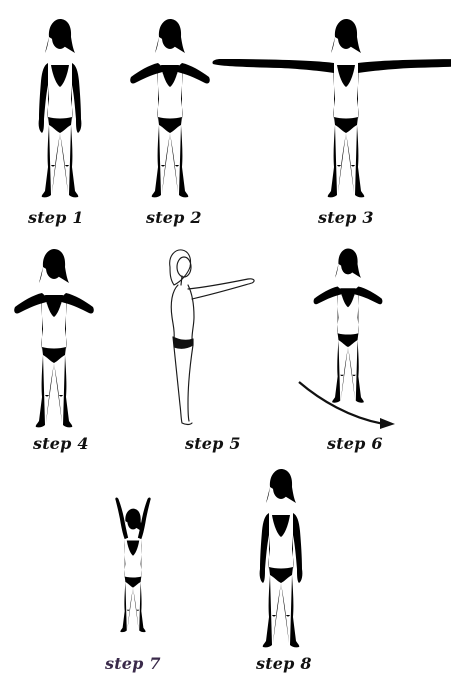 The image size is (451, 682). What do you see at coordinates (284, 663) in the screenshot?
I see `step-8-label: step 8` at bounding box center [284, 663].